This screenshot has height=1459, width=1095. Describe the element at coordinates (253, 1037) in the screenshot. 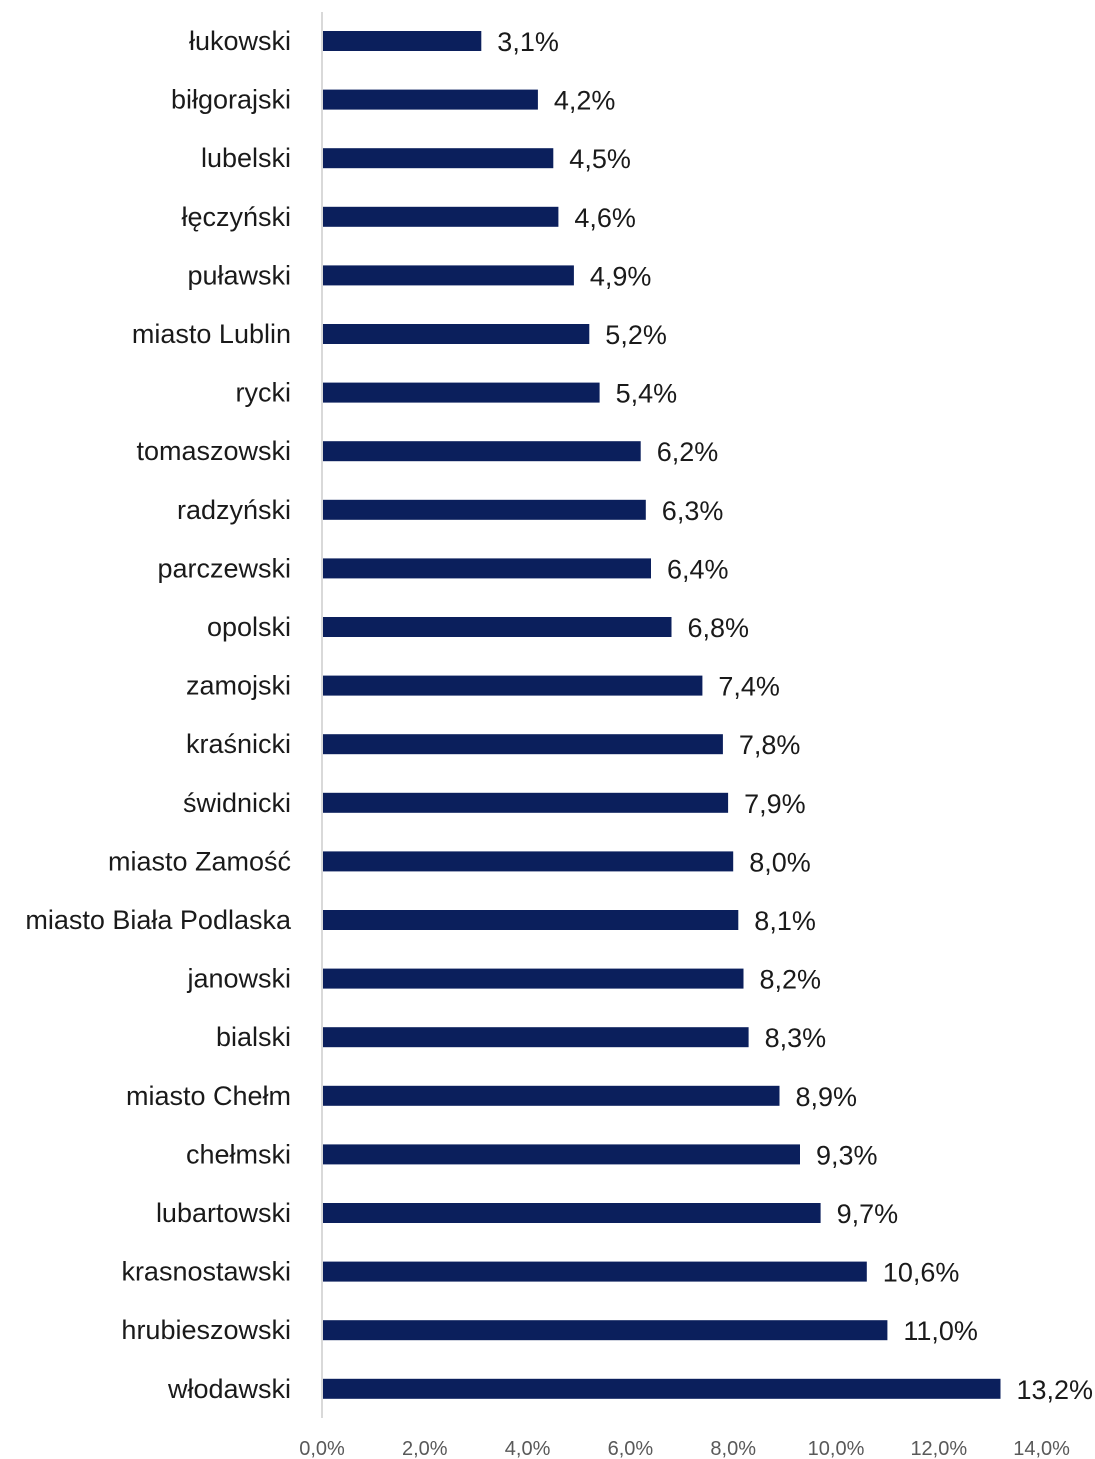

I see `category-label-17: bialski` at that location.